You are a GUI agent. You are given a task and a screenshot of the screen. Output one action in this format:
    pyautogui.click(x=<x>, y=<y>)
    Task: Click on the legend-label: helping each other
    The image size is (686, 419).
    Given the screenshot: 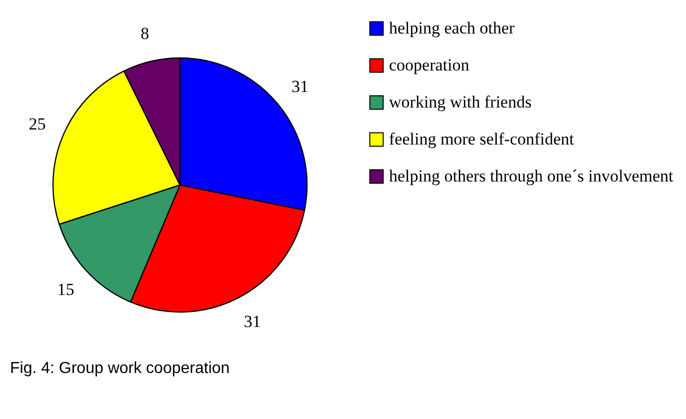 What is the action you would take?
    pyautogui.click(x=452, y=28)
    